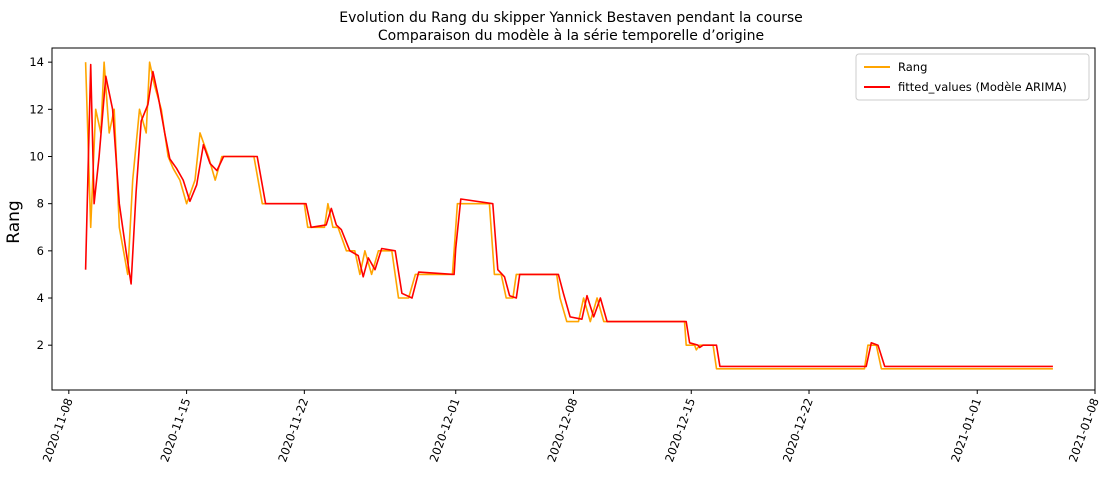 This screenshot has width=1111, height=479. I want to click on x-tick-label: 2020-11-15, so click(175, 430).